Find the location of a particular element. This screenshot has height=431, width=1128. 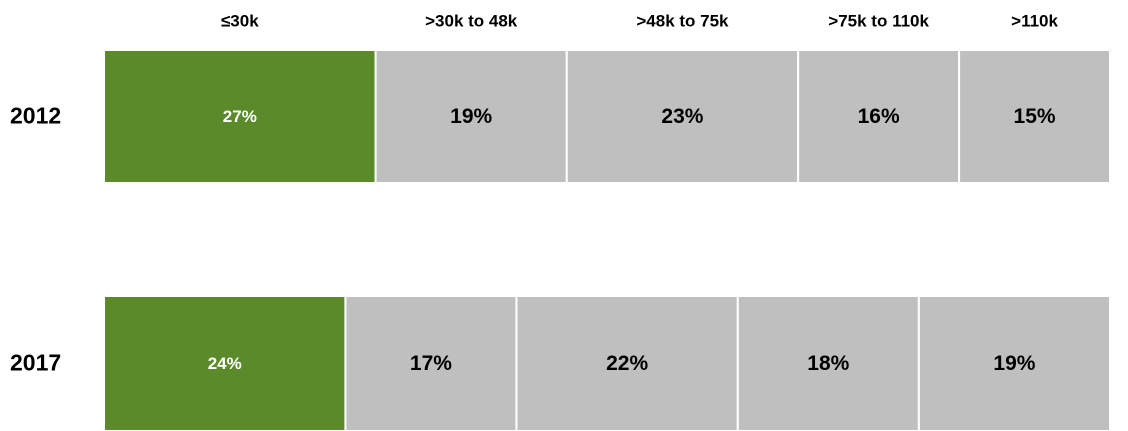

value-label: 27% is located at coordinates (240, 116).